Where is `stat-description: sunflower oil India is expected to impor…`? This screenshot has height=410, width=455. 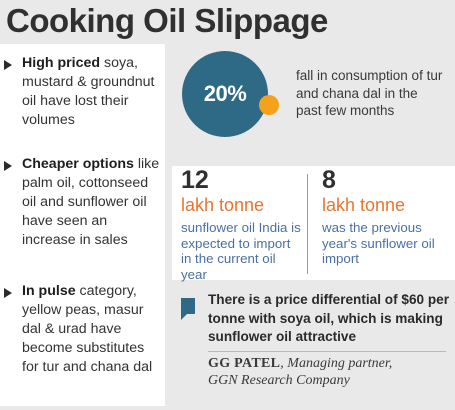
stat-description: sunflower oil India is expected to impor… is located at coordinates (241, 251).